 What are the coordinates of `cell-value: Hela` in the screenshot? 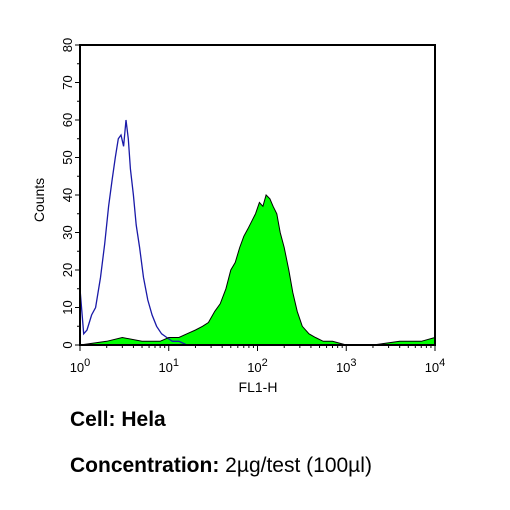 It's located at (143, 419).